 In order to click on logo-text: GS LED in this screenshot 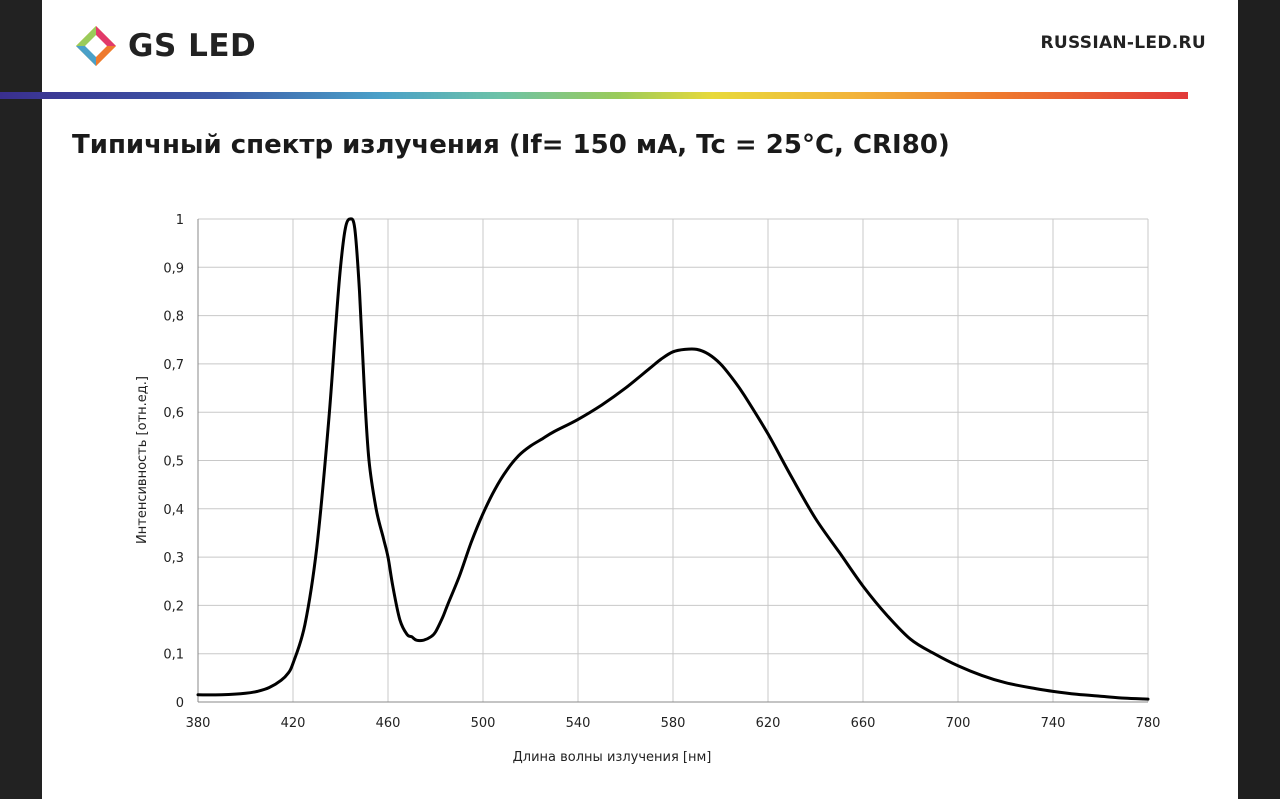, I will do `click(192, 46)`.